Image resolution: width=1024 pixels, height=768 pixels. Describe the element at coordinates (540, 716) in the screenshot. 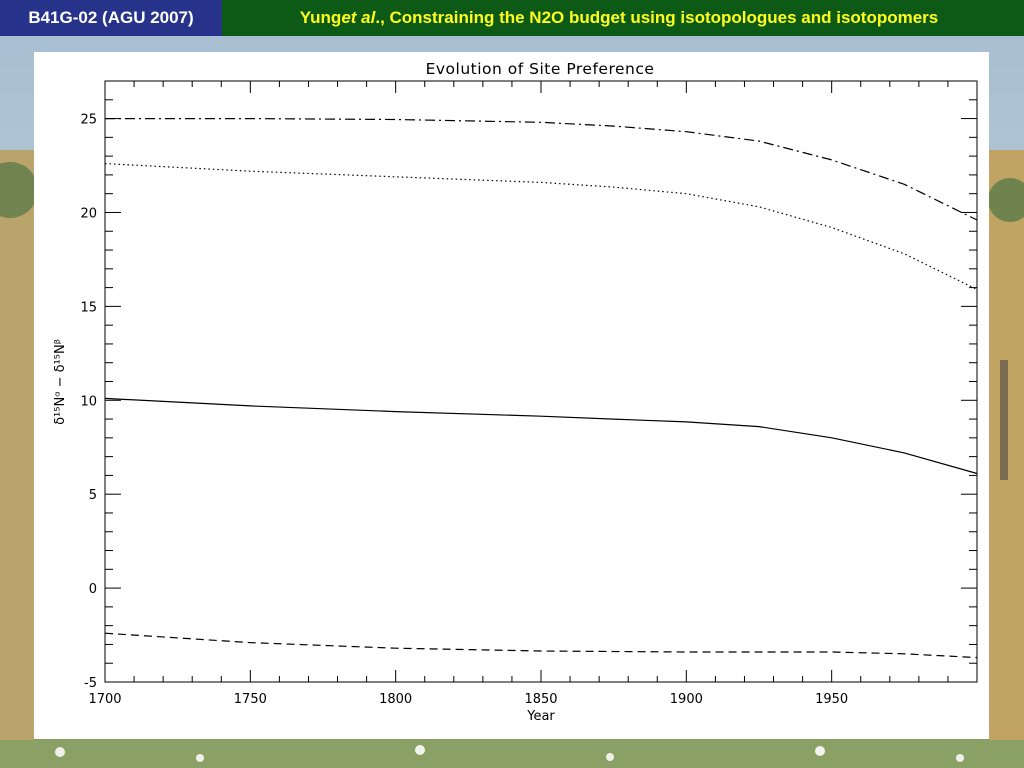

I see `x-axis-label: Year` at that location.